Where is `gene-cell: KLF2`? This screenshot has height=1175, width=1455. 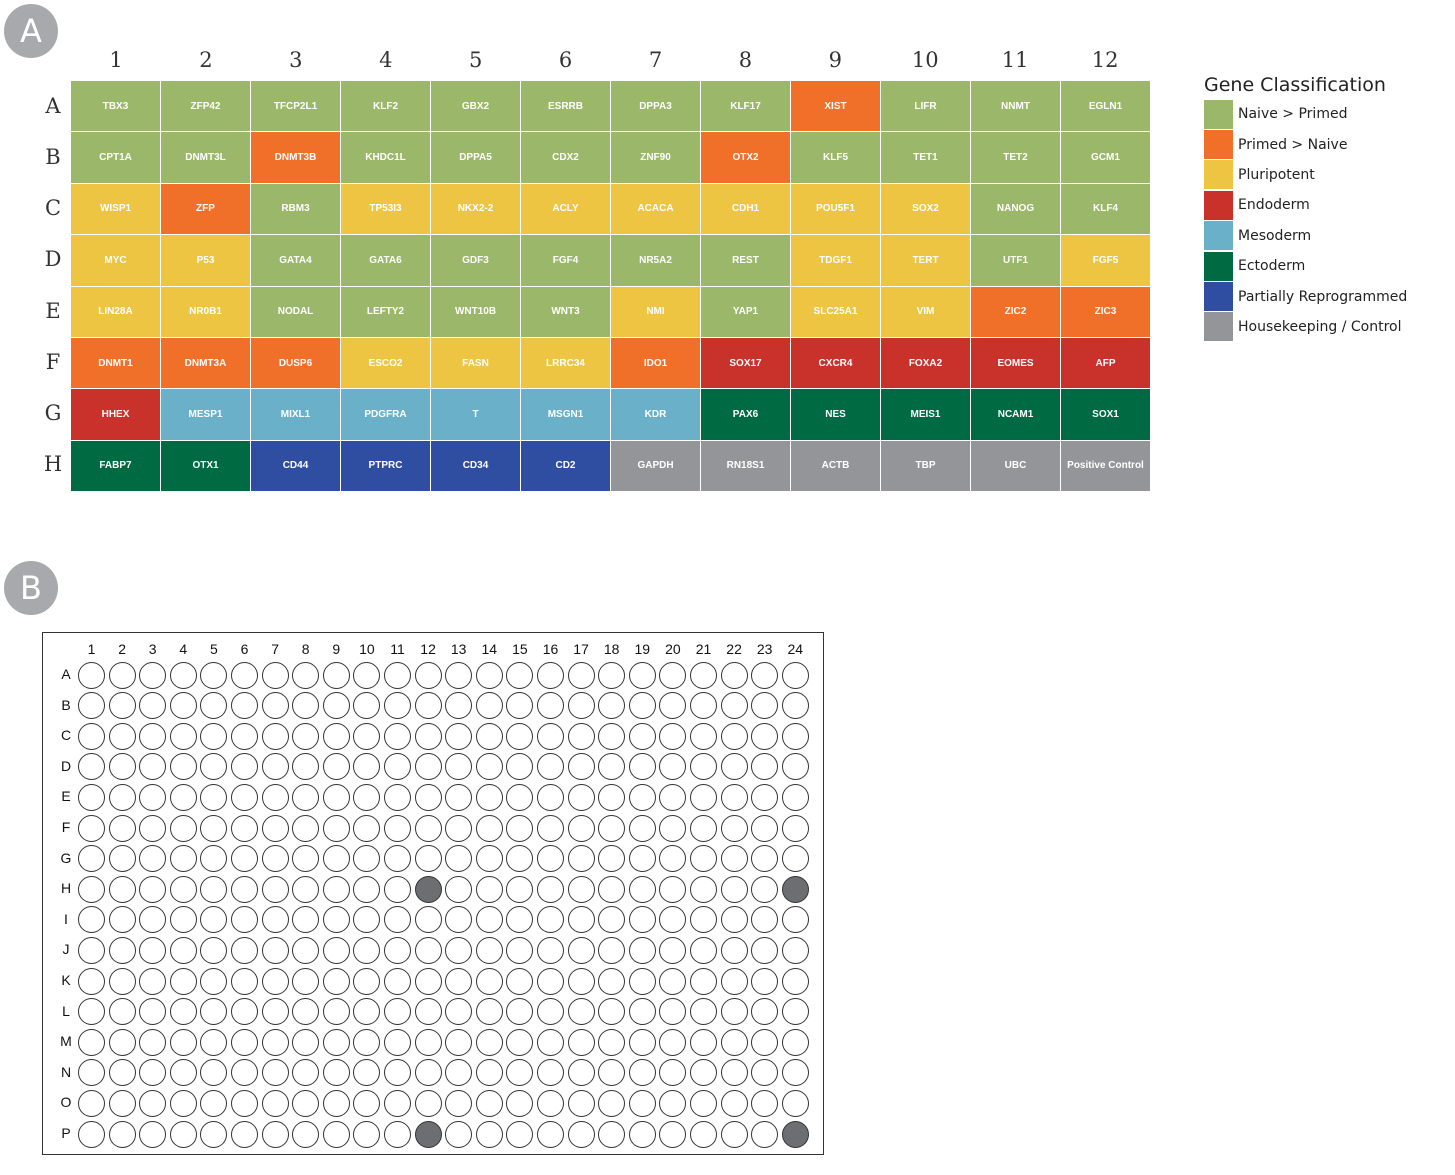 gene-cell: KLF2 is located at coordinates (385, 106).